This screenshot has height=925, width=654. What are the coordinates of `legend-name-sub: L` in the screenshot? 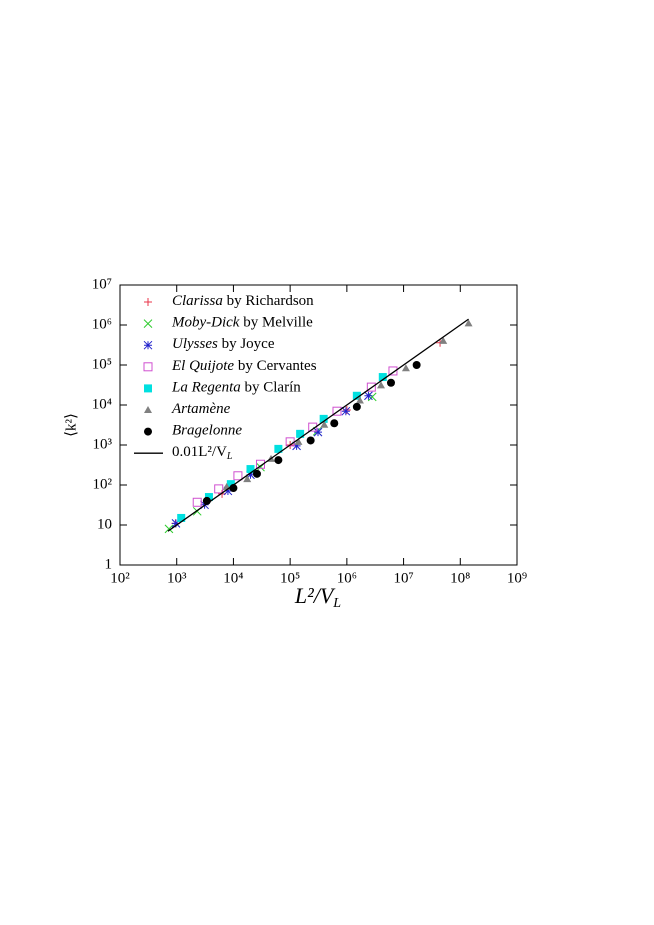 It's located at (229, 456).